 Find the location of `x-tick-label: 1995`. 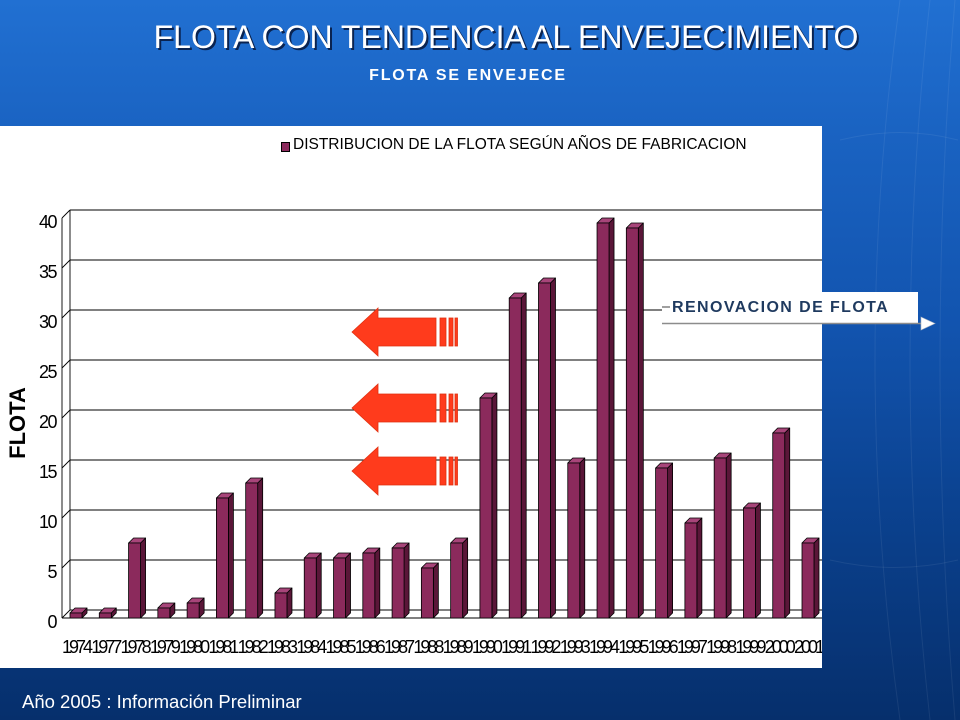

x-tick-label: 1995 is located at coordinates (633, 647).